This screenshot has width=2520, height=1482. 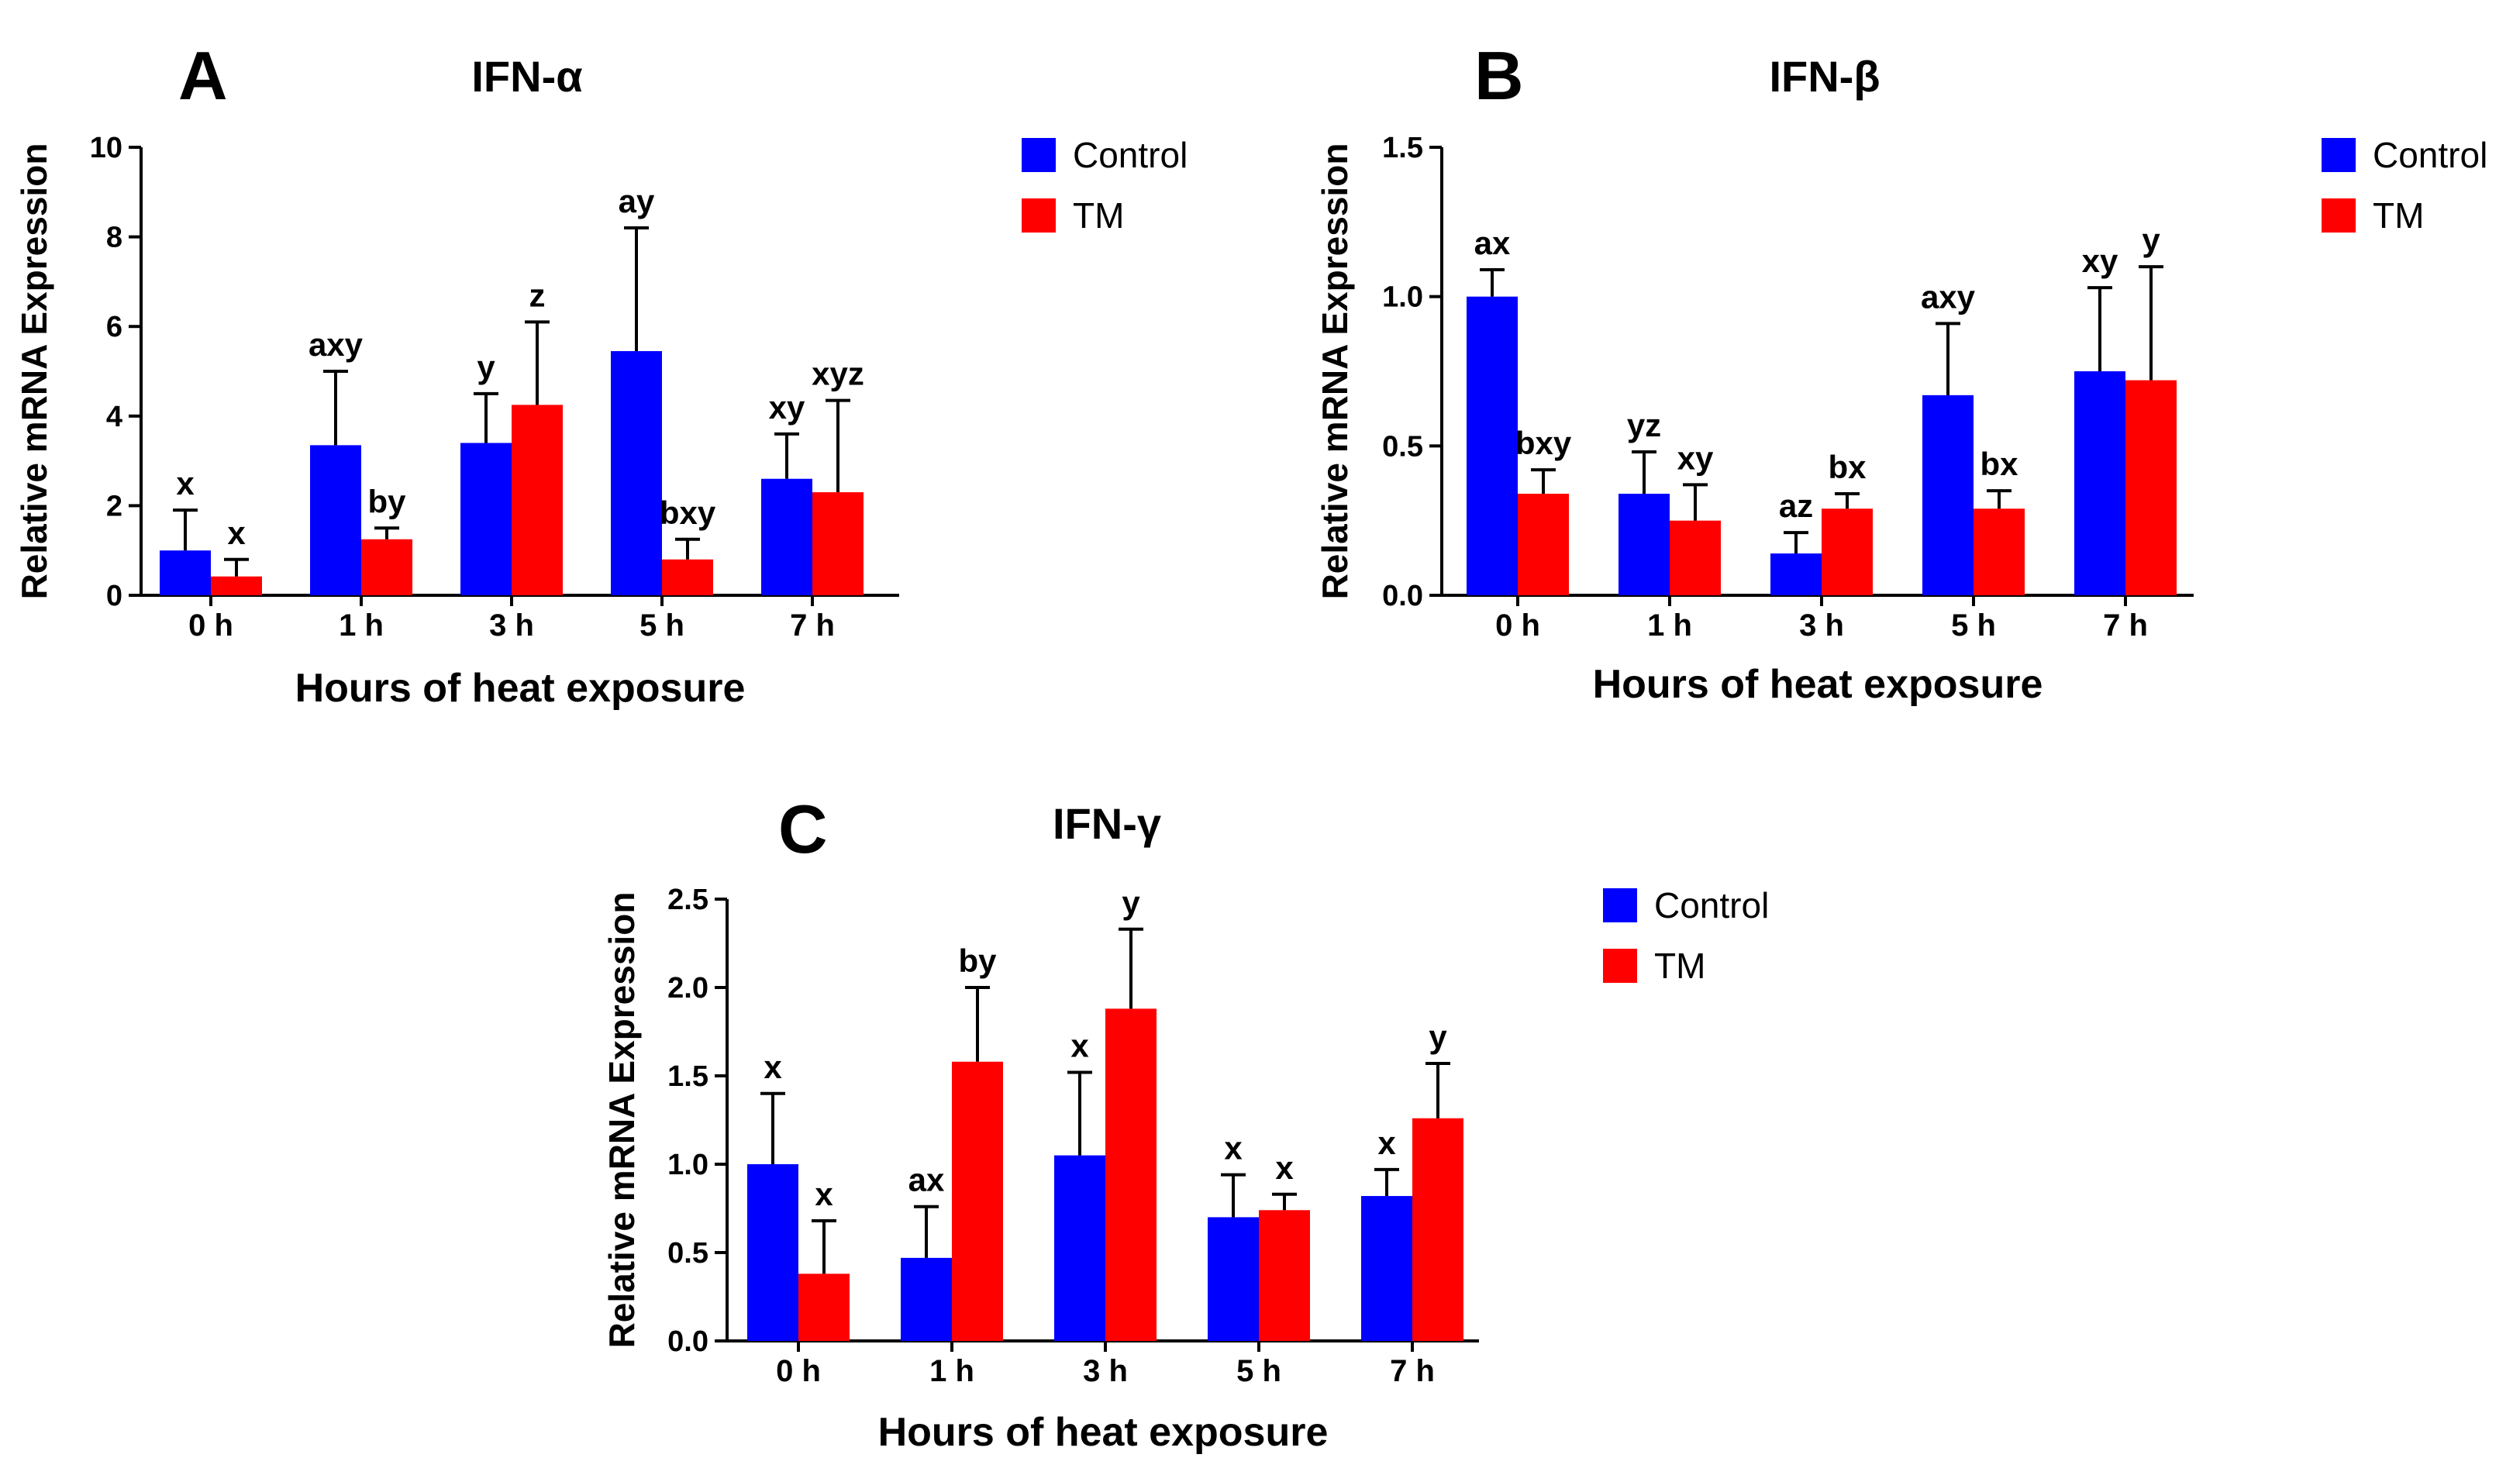 I want to click on significance-label: yz, so click(x=1644, y=425).